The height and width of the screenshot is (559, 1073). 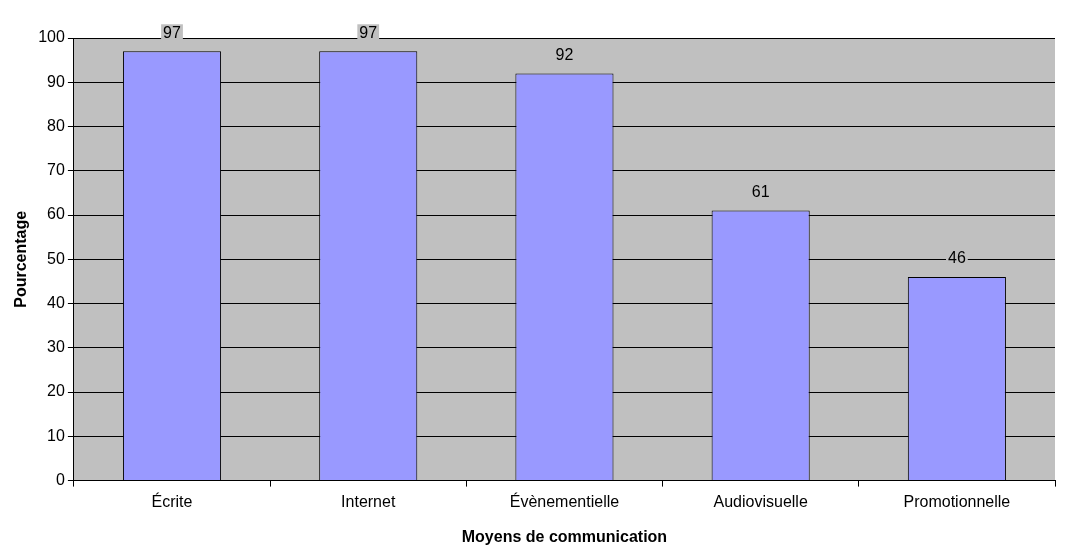 I want to click on y-tick-label: 10, so click(x=56, y=435).